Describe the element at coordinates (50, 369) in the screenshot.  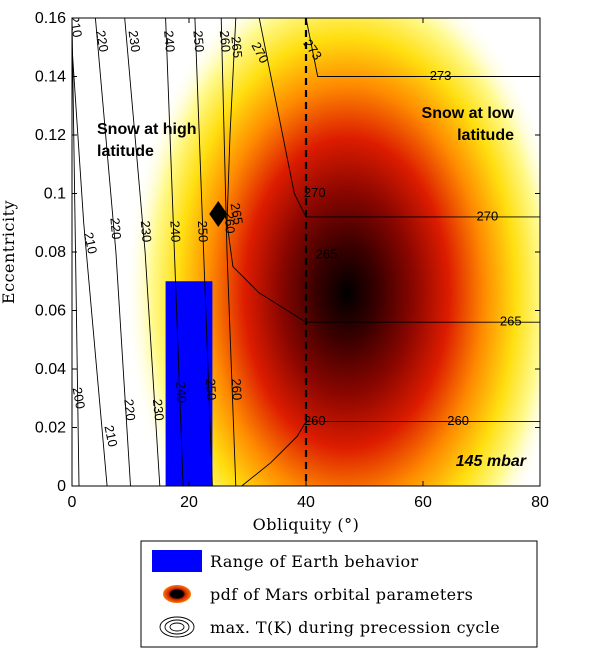
I see `y-tick-label: 0.04` at that location.